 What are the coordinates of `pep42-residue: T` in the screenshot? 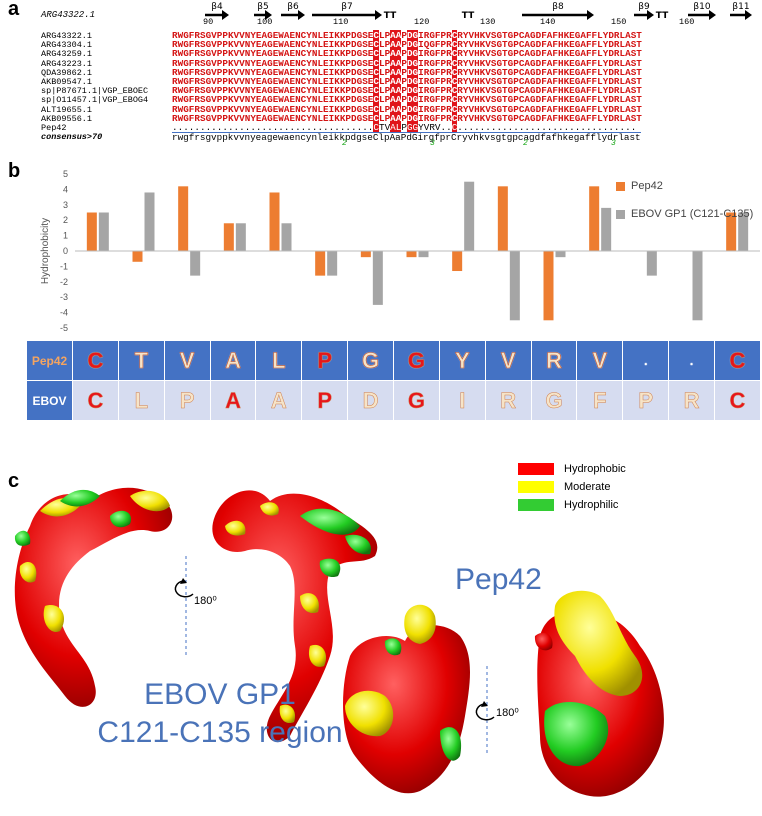 It's located at (140, 360).